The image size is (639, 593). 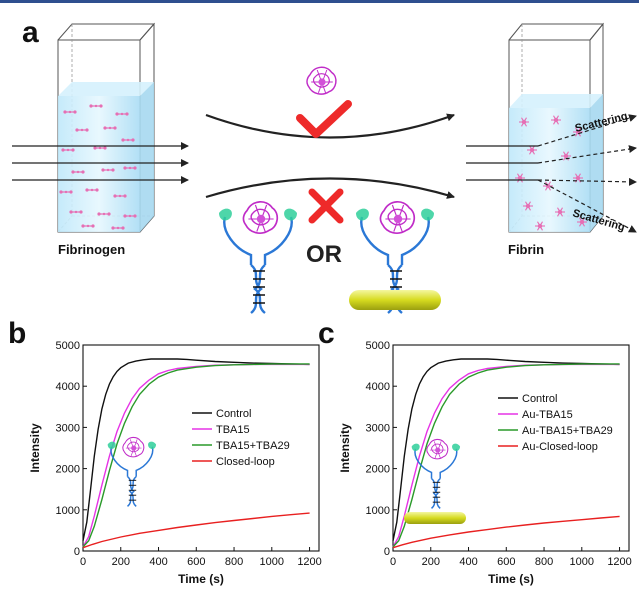 What do you see at coordinates (436, 473) in the screenshot?
I see `inset-complex-on-rod-icon` at bounding box center [436, 473].